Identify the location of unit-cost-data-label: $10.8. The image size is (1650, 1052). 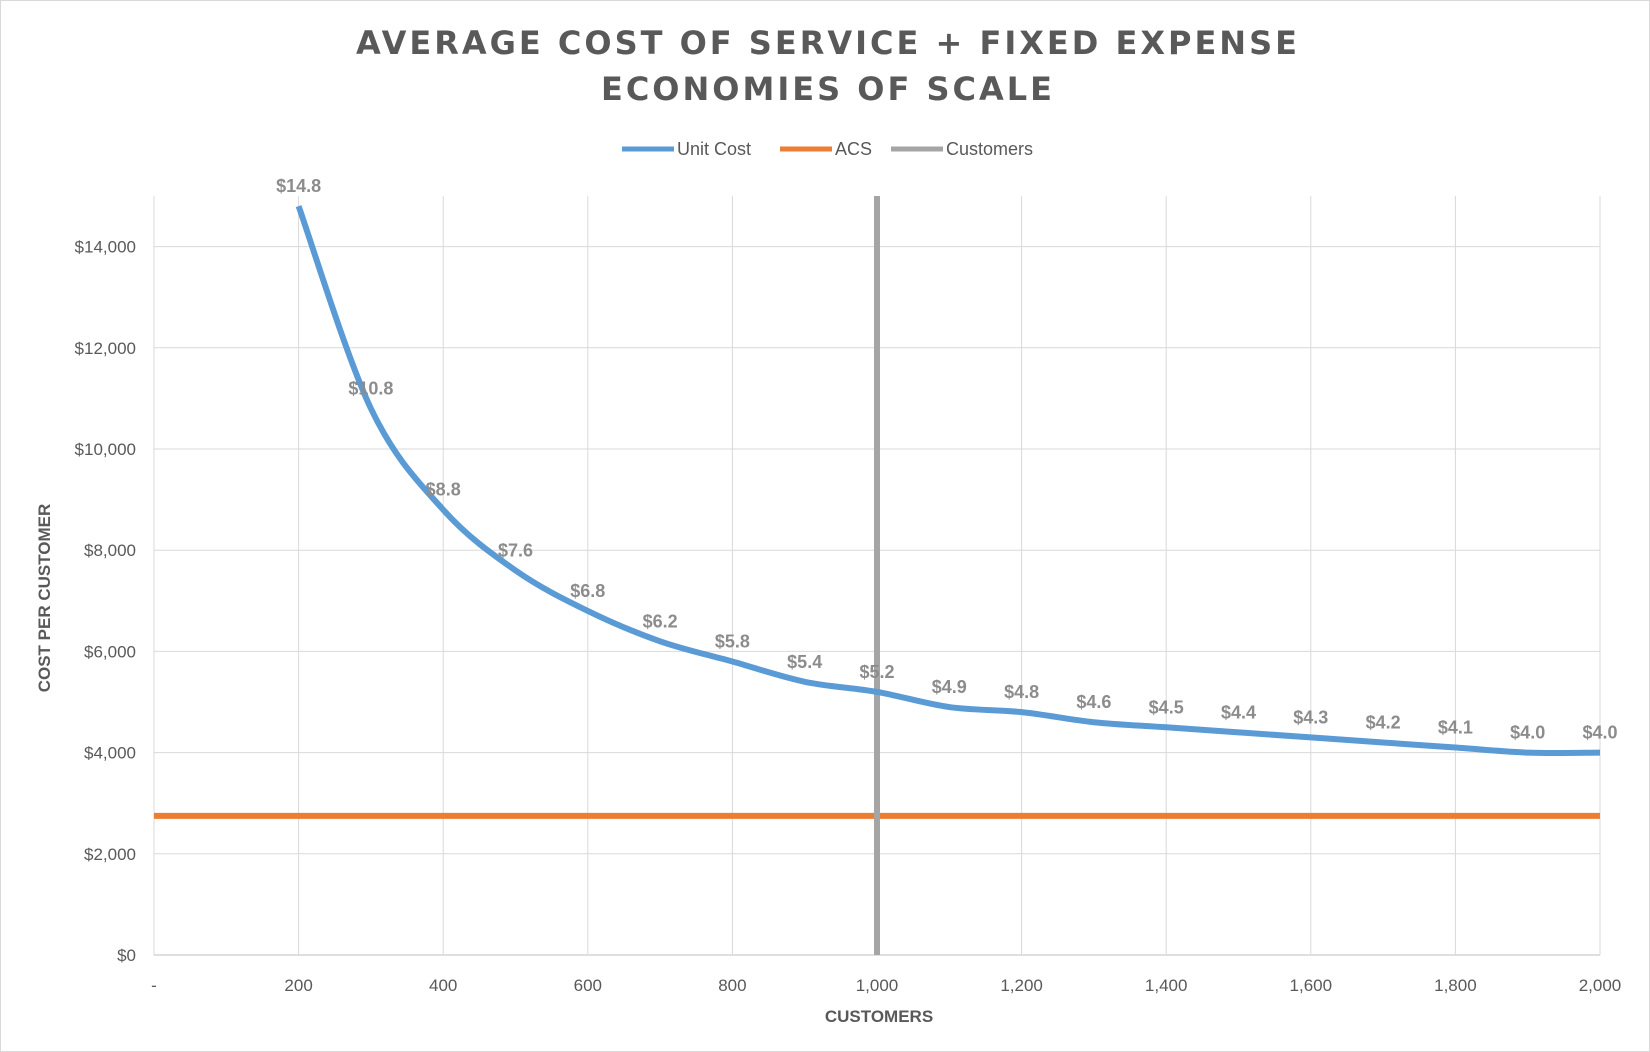
(370, 389).